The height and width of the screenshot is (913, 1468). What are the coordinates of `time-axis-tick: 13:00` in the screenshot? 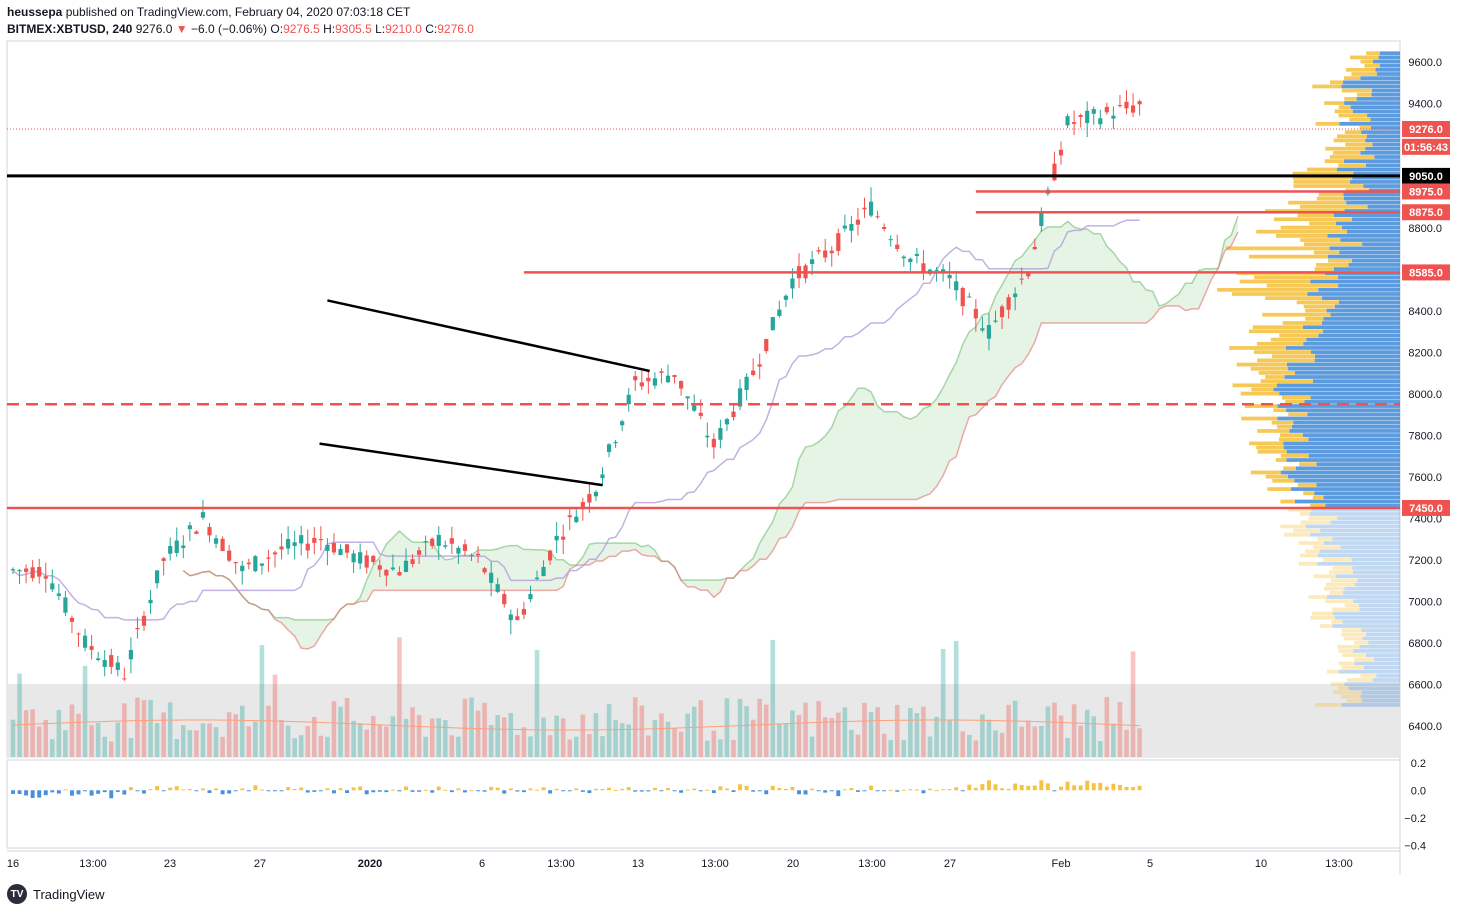 It's located at (93, 864).